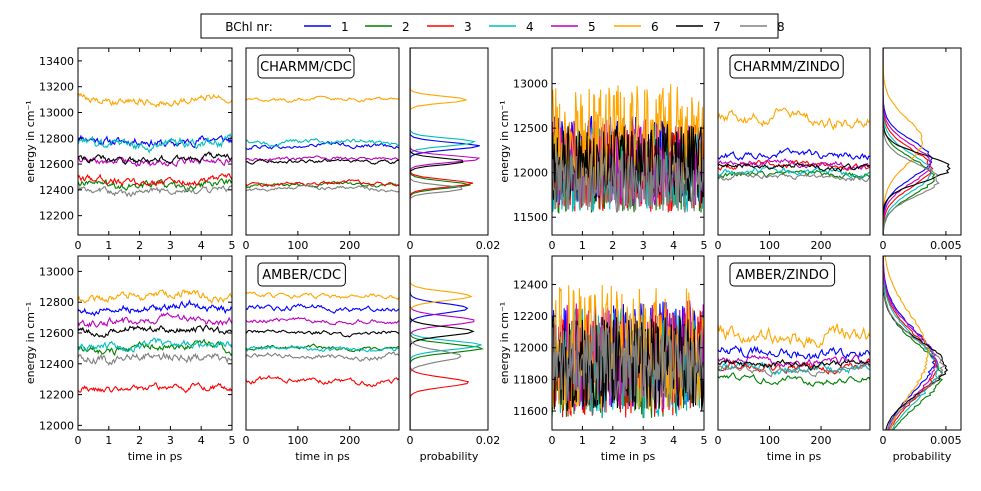  I want to click on legend-label-4: 4, so click(530, 27).